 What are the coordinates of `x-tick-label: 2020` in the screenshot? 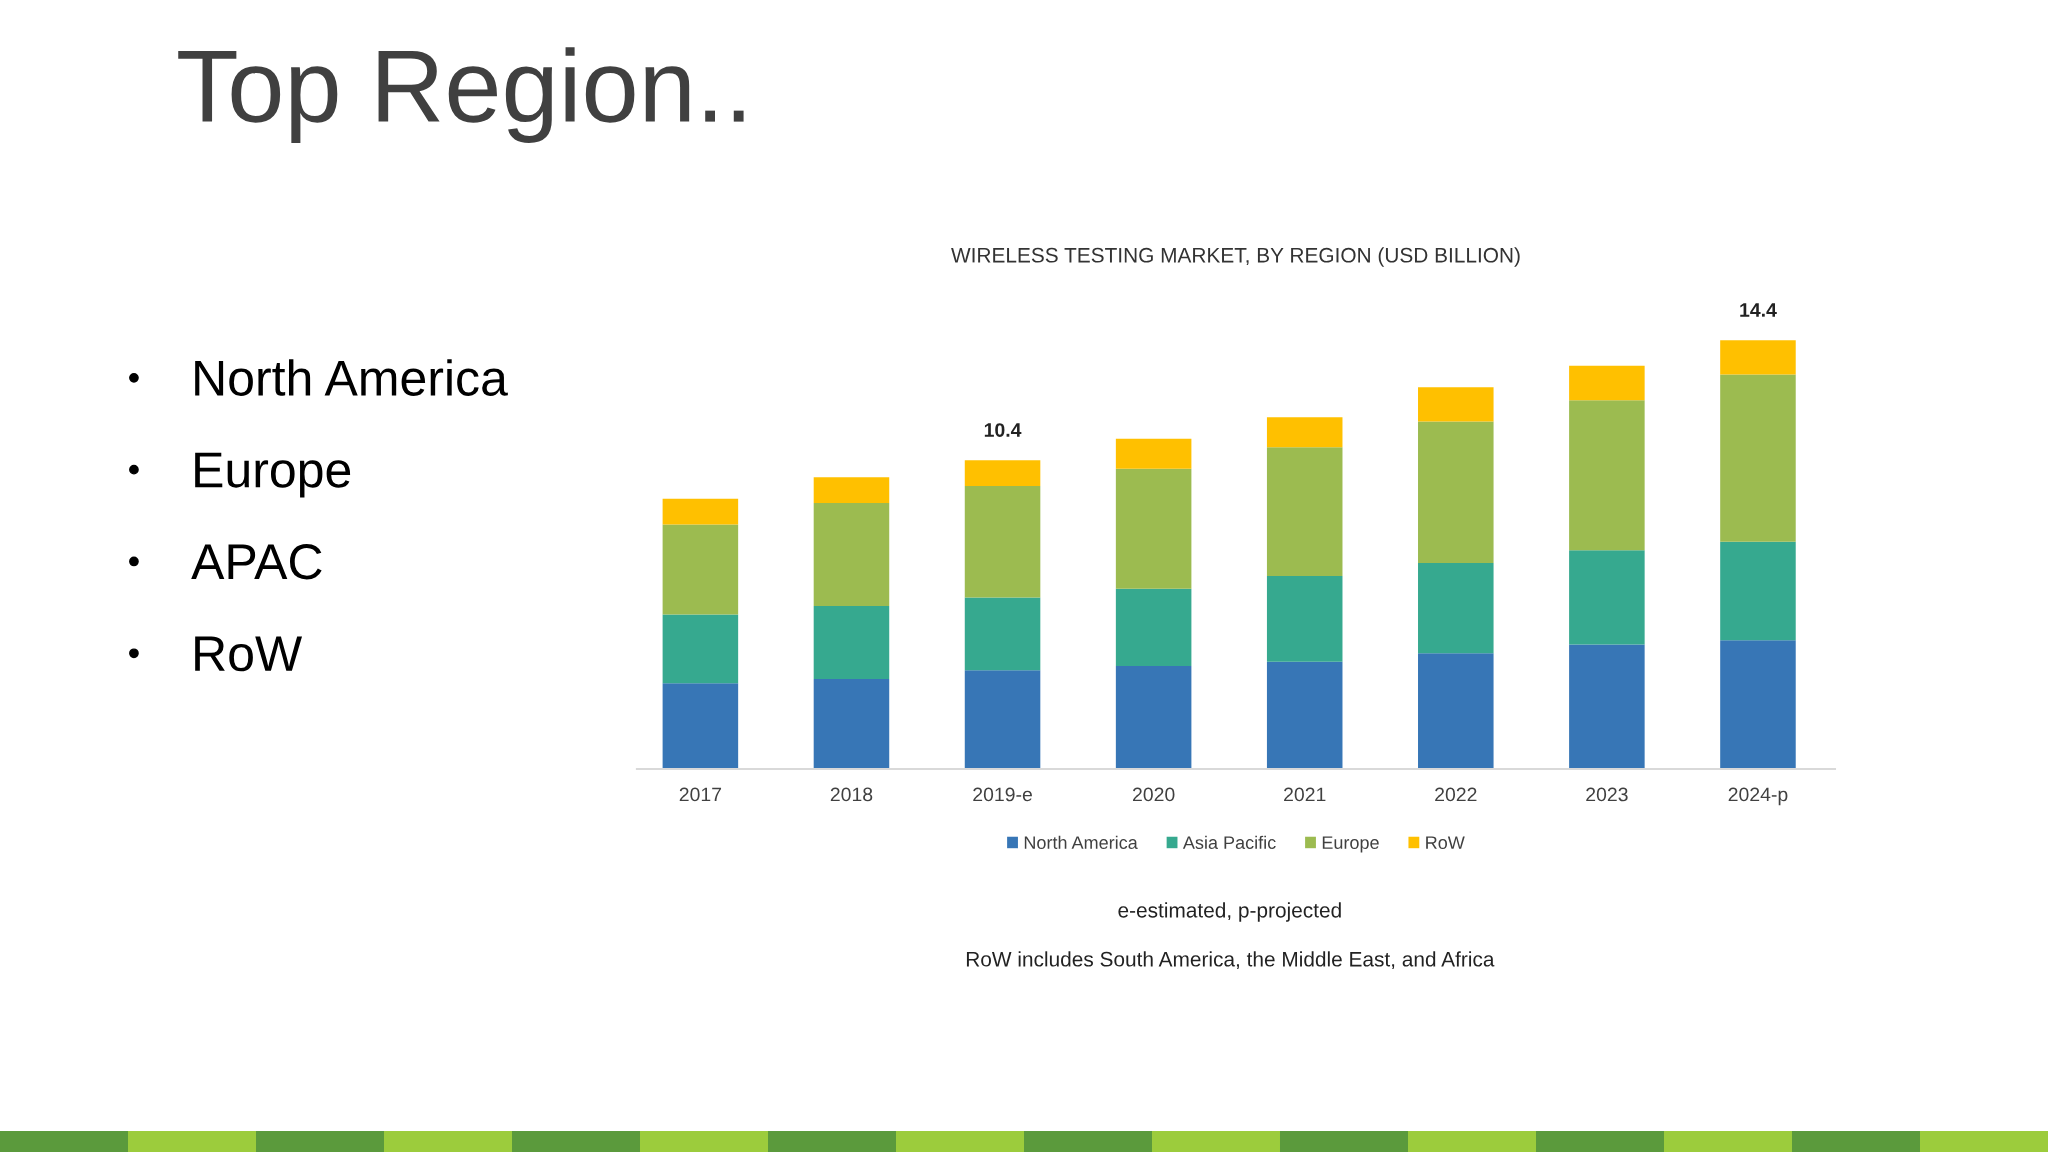 It's located at (1153, 794).